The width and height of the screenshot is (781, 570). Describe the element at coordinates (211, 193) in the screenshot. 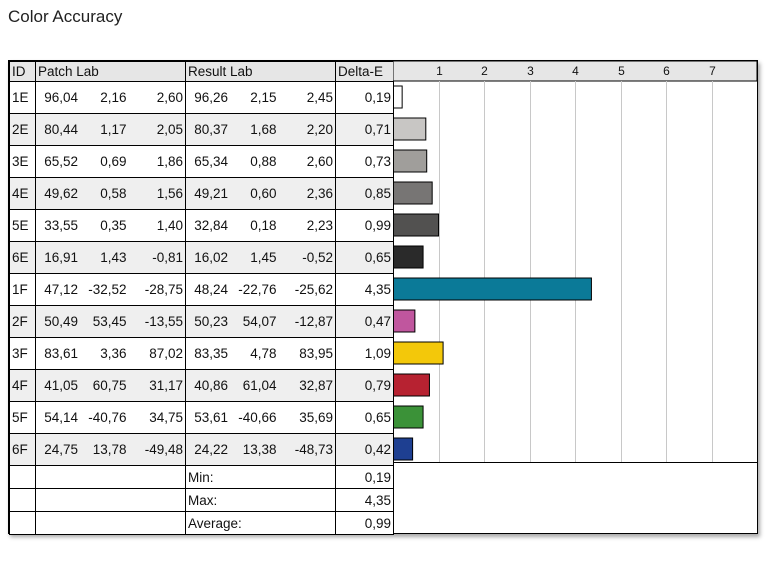

I see `l-value: 49,21` at that location.